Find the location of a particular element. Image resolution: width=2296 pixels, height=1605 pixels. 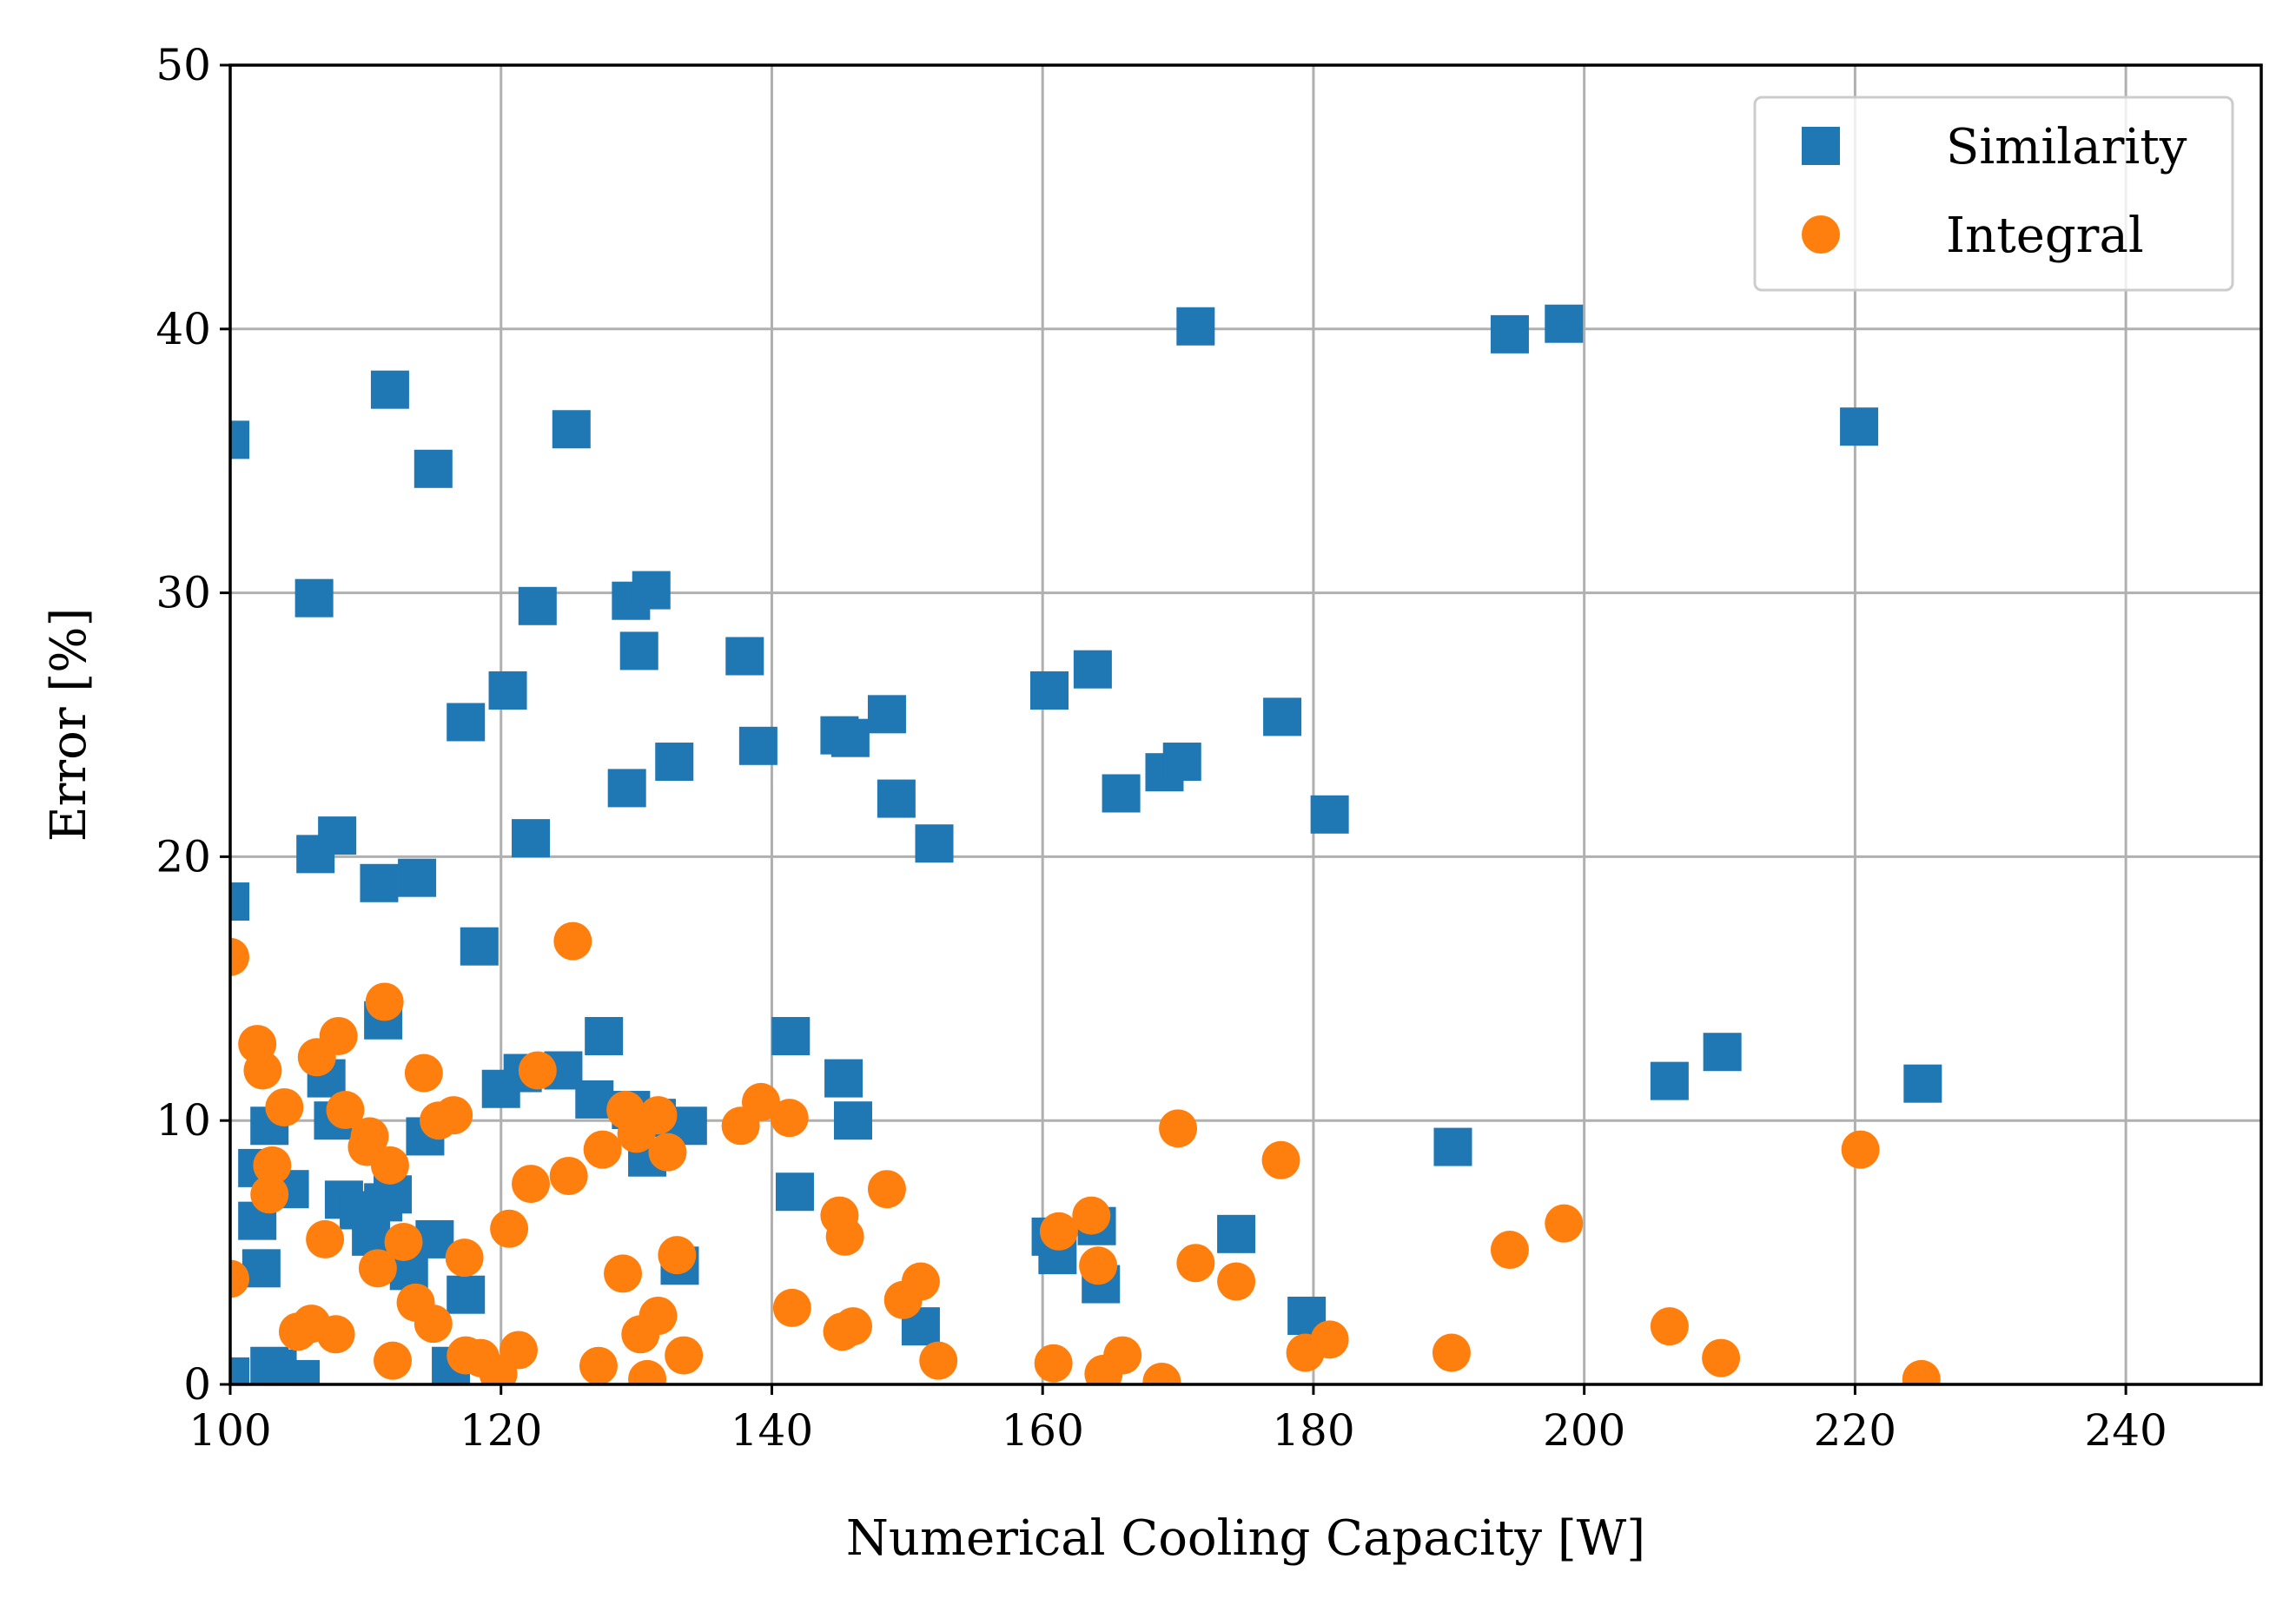

legend: Similarity Integral is located at coordinates (1993, 194).